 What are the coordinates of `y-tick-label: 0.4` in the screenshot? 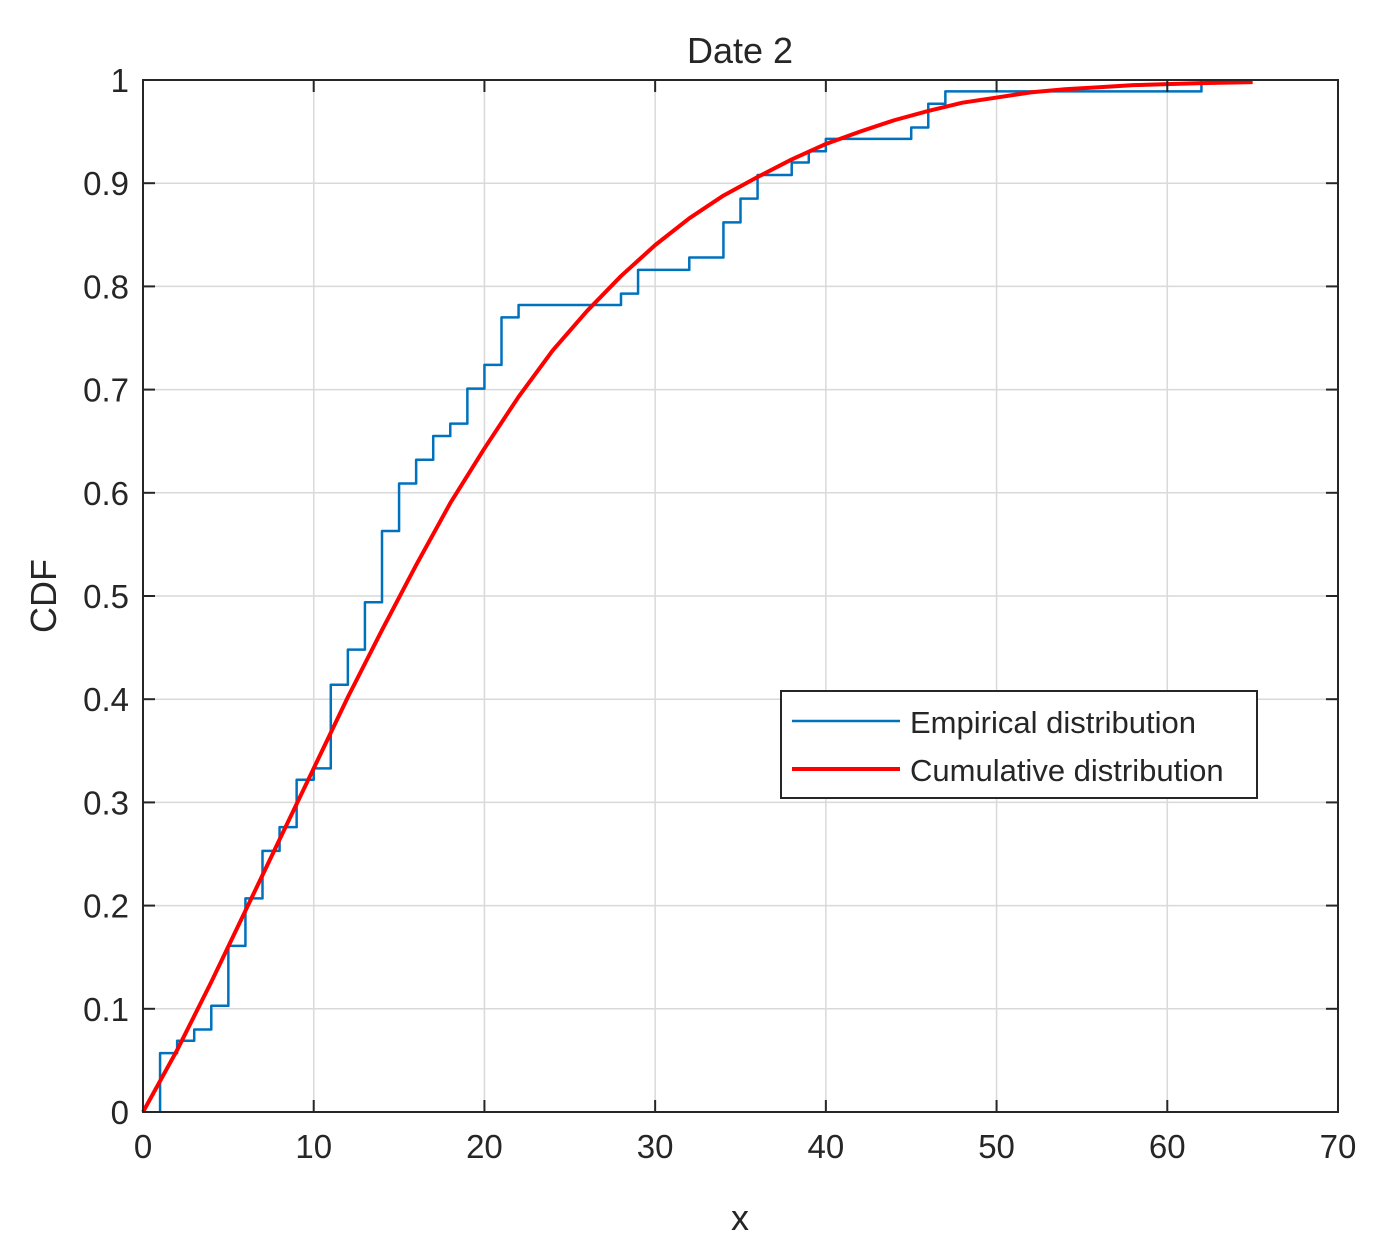 It's located at (106, 699).